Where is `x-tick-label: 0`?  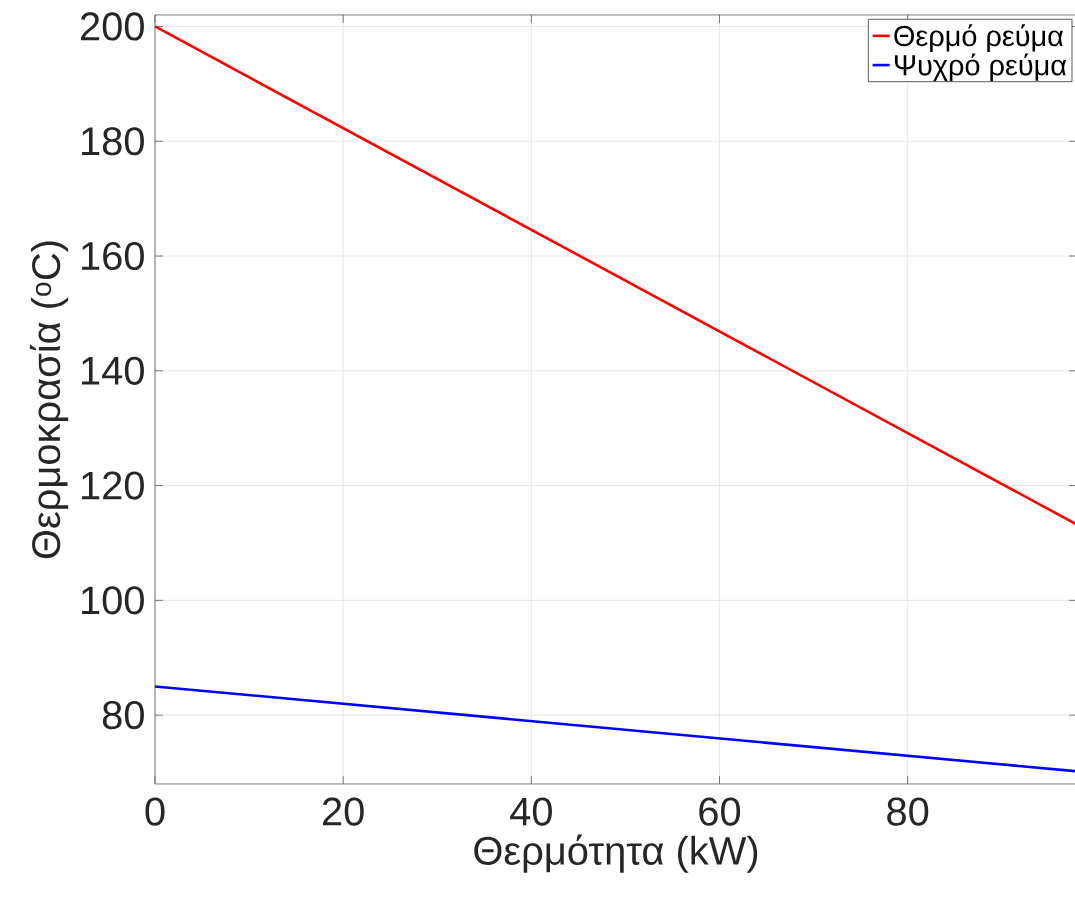 x-tick-label: 0 is located at coordinates (155, 811).